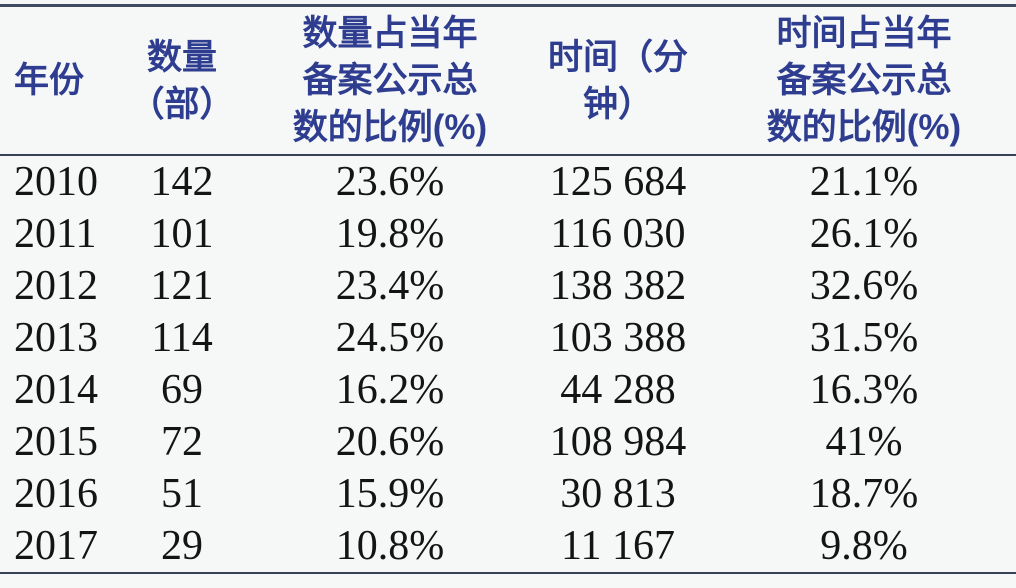 The image size is (1016, 588). Describe the element at coordinates (618, 286) in the screenshot. I see `cell-minutes: 138 382` at that location.